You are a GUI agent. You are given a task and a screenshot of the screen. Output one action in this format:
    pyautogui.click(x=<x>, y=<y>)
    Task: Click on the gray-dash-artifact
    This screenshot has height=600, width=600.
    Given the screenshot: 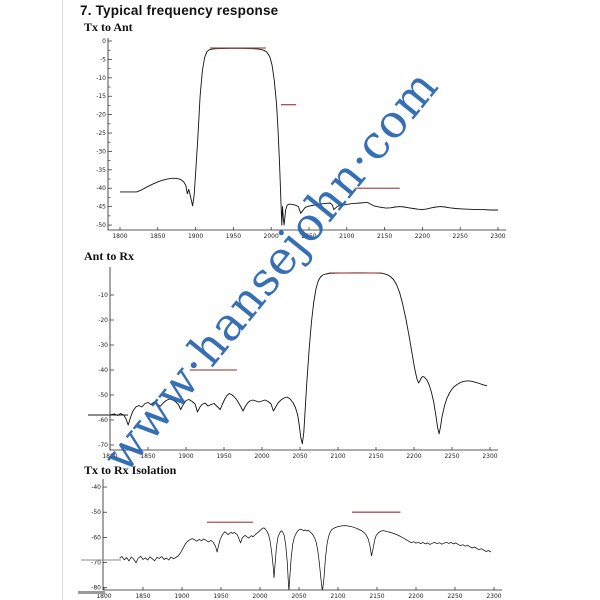 What is the action you would take?
    pyautogui.click(x=91, y=592)
    